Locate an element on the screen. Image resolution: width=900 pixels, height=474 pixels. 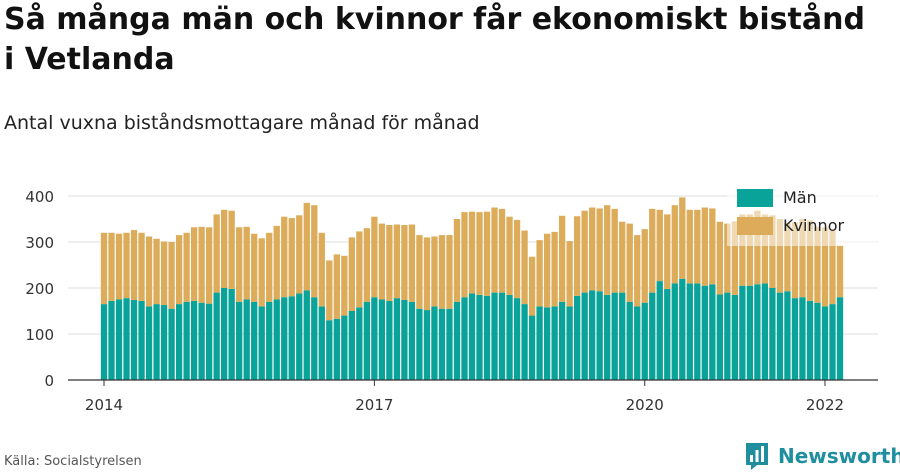
brand-name: Newsworthy is located at coordinates (839, 456).